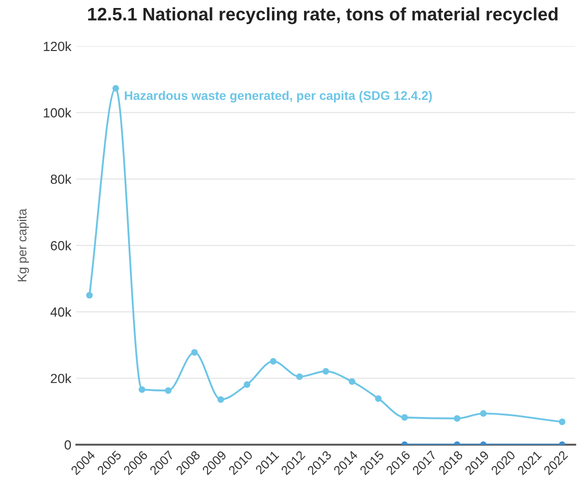 Image resolution: width=587 pixels, height=486 pixels. Describe the element at coordinates (323, 15) in the screenshot. I see `chart-title: 12.5.1 National recycling rate, tons of material recycled` at that location.